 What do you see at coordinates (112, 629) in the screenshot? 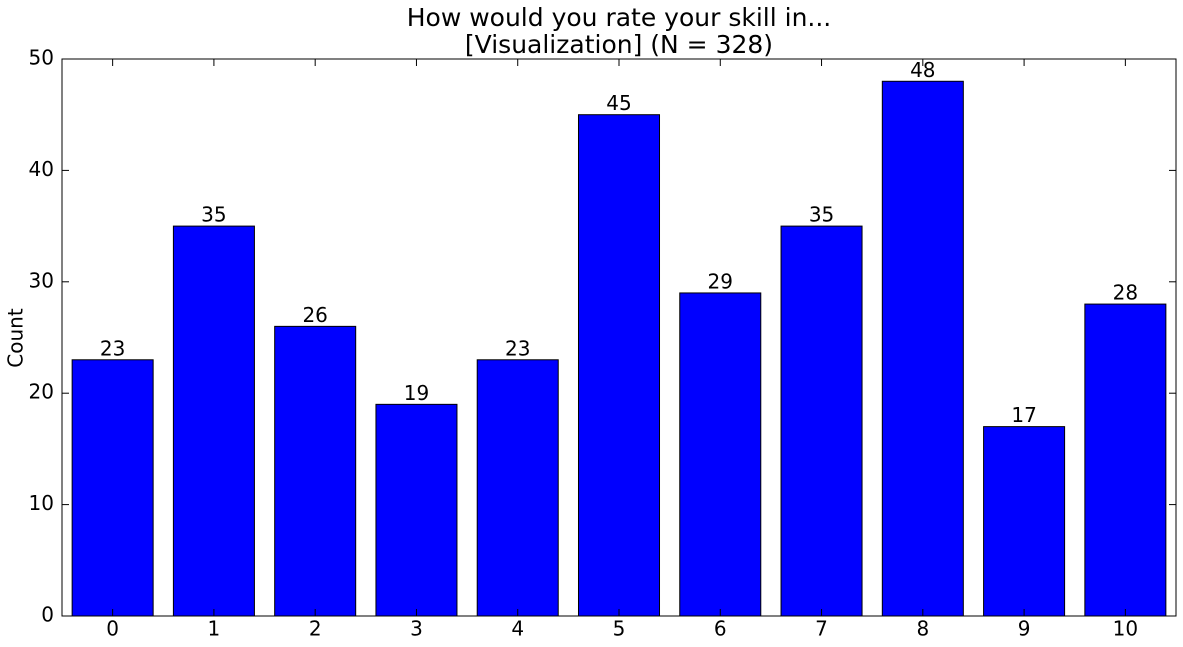
I see `x-tick-label: 0` at bounding box center [112, 629].